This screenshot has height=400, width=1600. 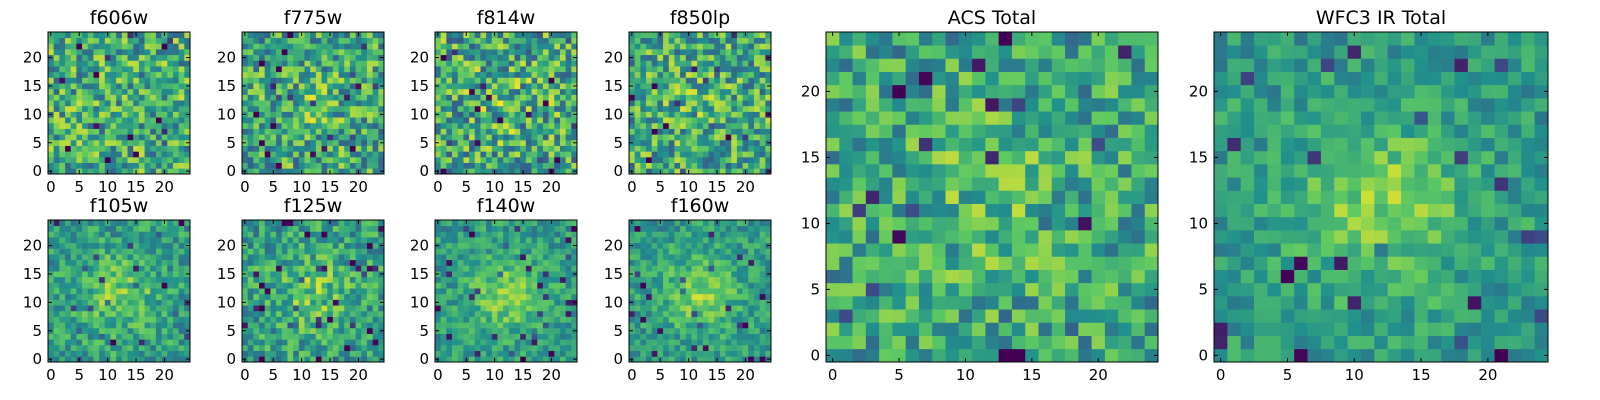 What do you see at coordinates (79, 375) in the screenshot?
I see `x-tick-label: 5` at bounding box center [79, 375].